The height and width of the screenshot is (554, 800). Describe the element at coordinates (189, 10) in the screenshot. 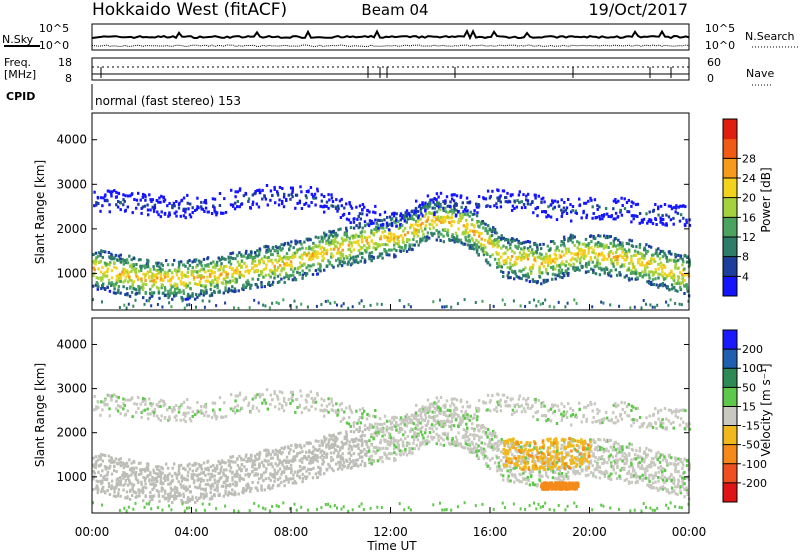

I see `site-title: Hokkaido West (fitACF)` at that location.